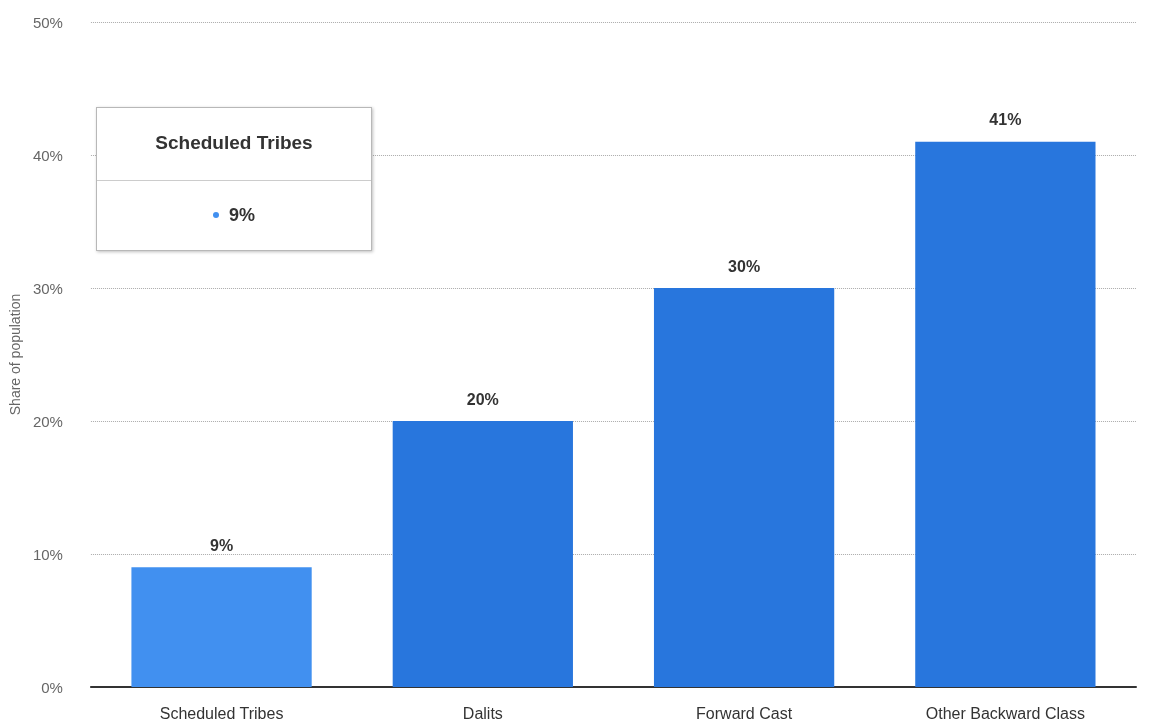  What do you see at coordinates (47, 155) in the screenshot?
I see `y-tick-label: 40%` at bounding box center [47, 155].